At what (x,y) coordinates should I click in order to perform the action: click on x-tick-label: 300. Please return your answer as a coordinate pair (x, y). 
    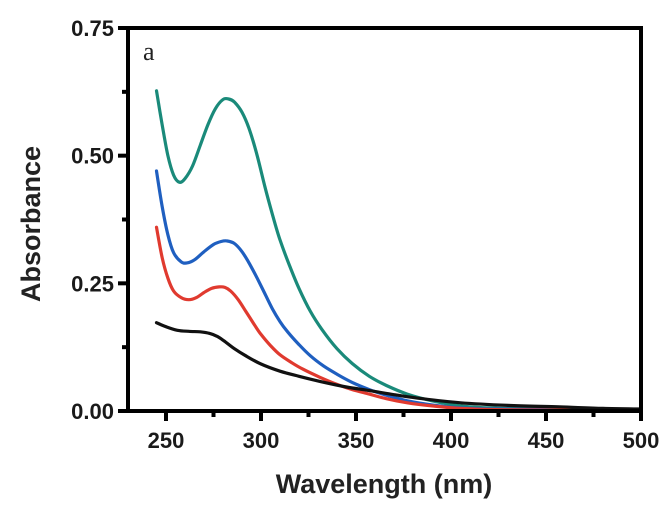
    Looking at the image, I should click on (261, 440).